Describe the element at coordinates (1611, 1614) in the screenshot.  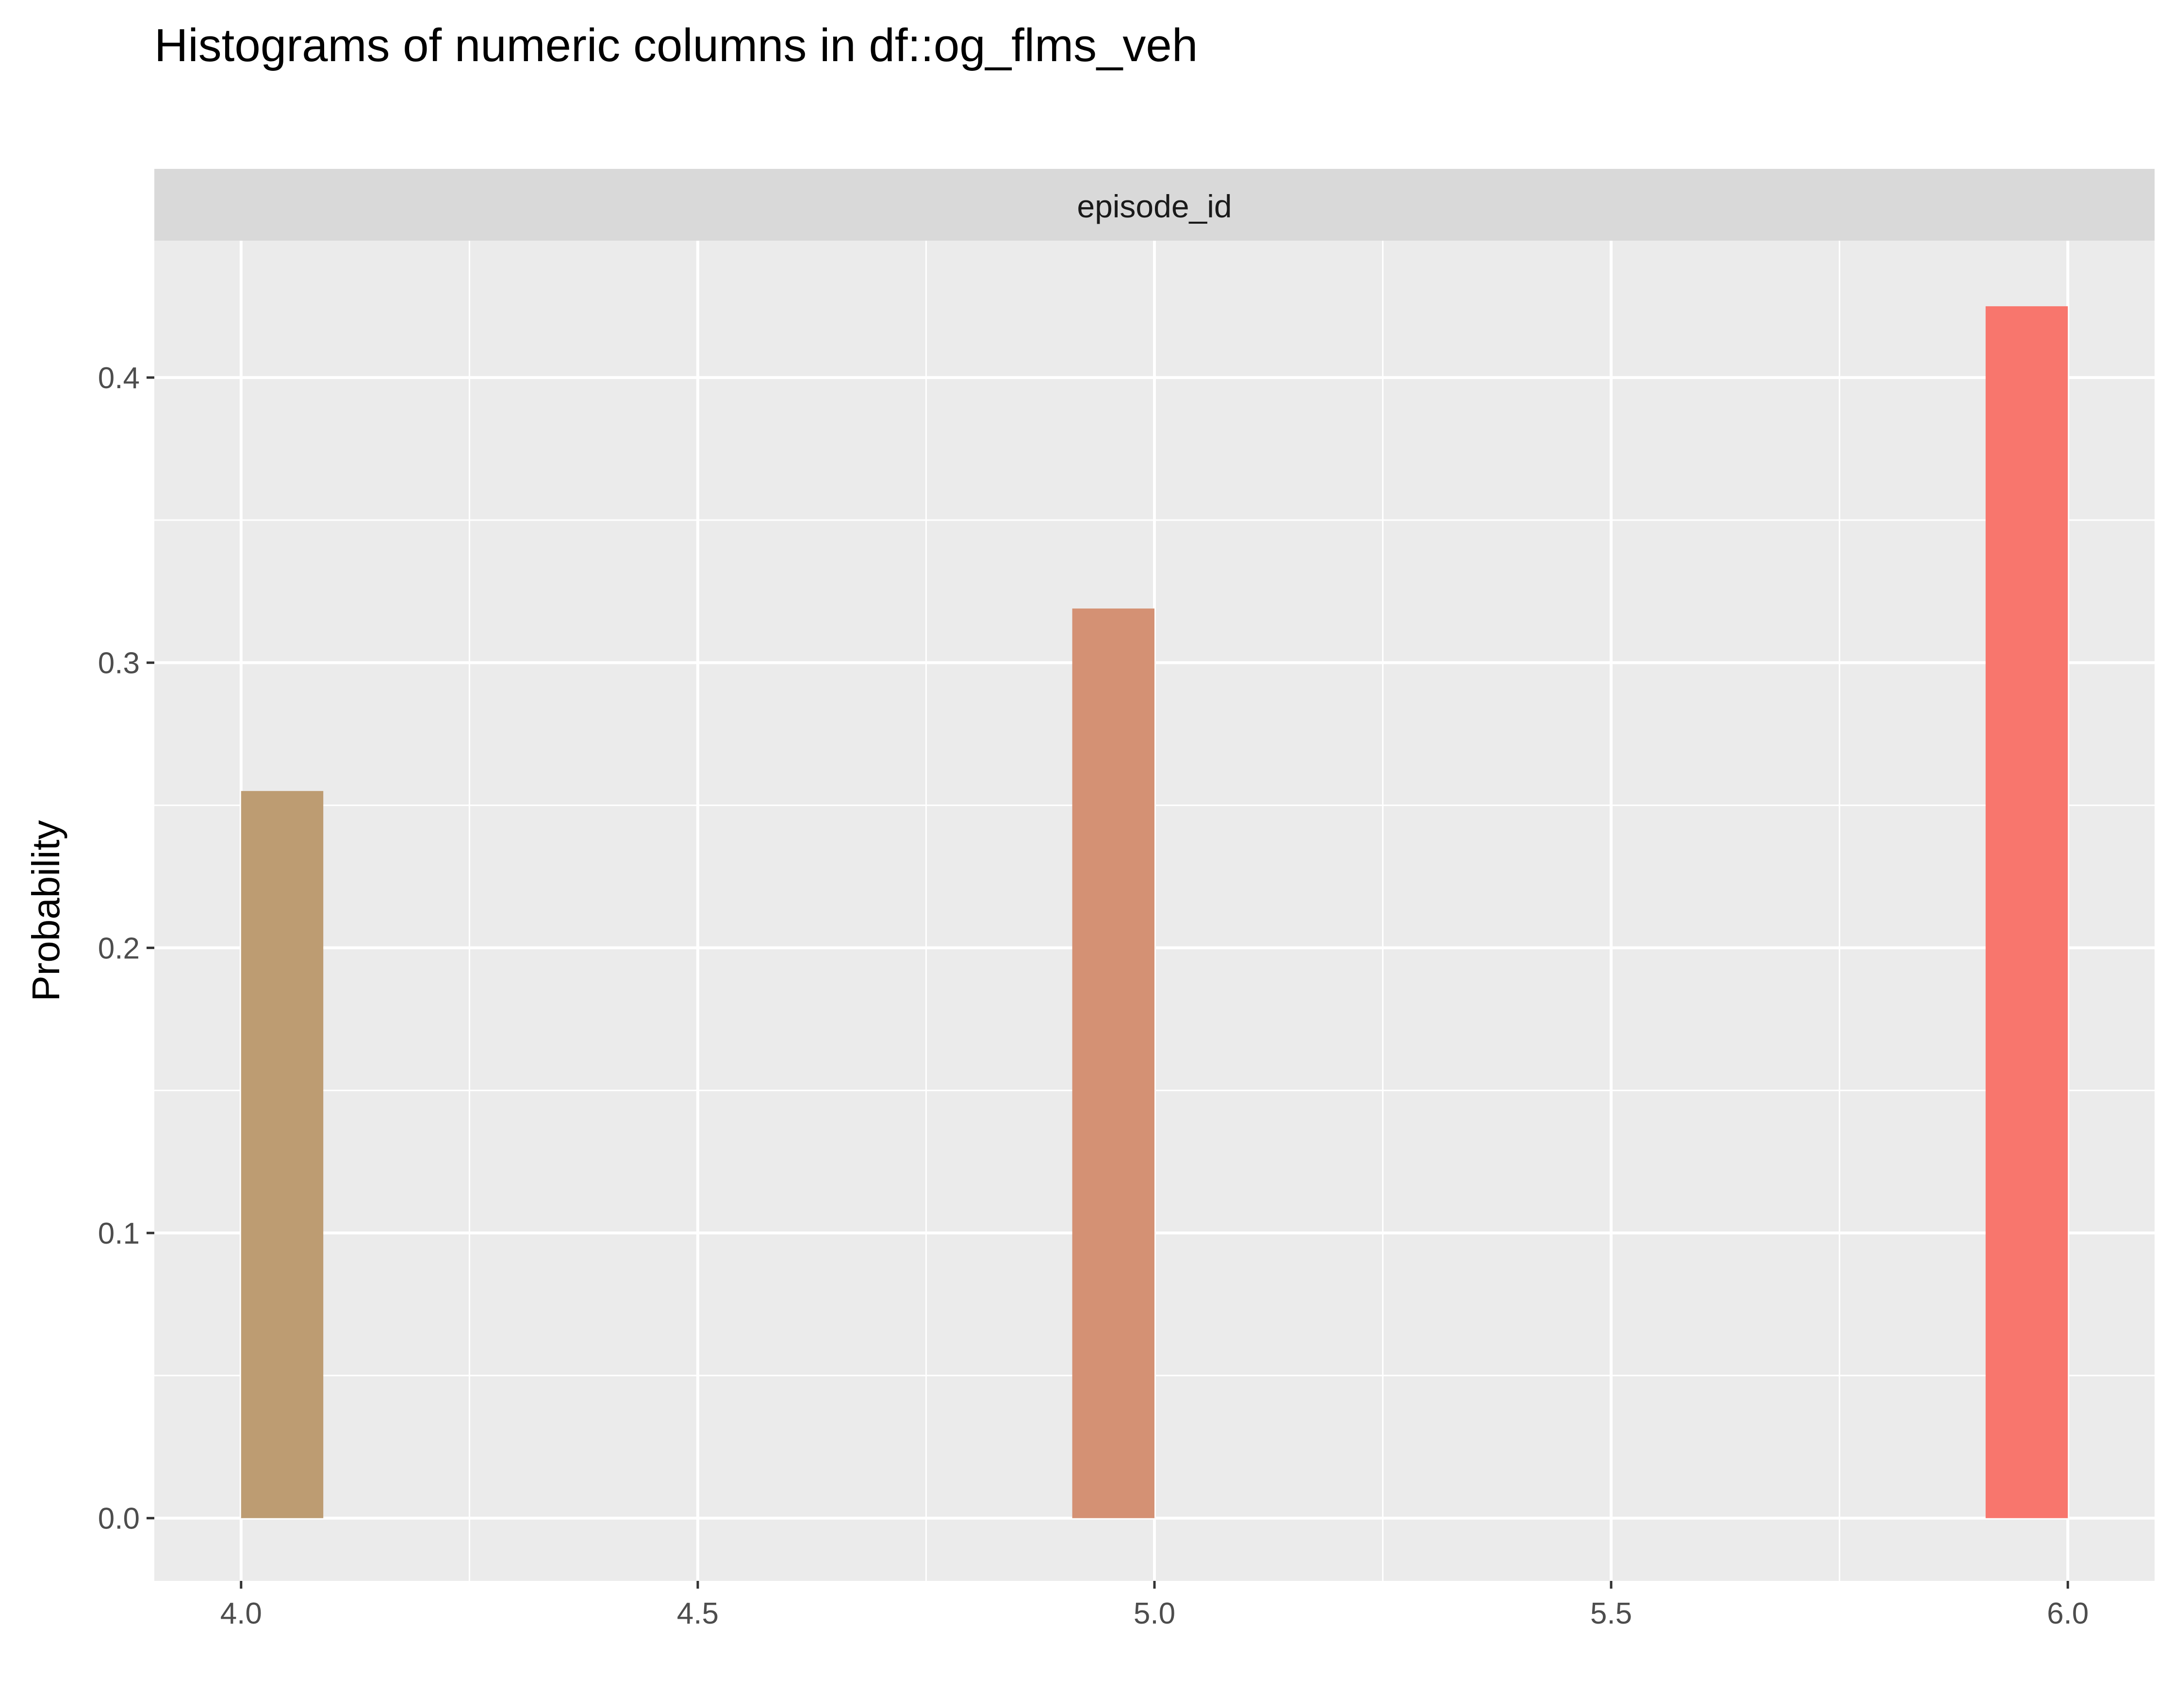
I see `x-tick-label: 5.5` at that location.